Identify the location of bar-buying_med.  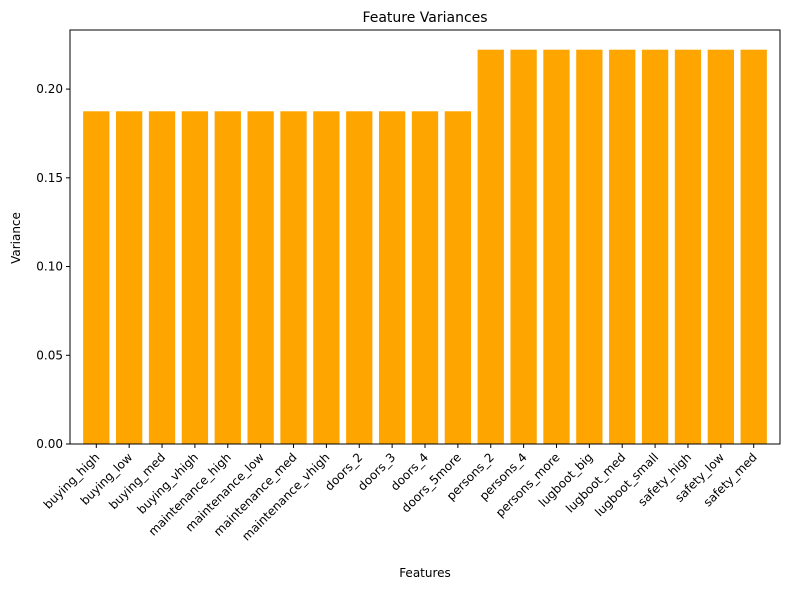
(162, 277).